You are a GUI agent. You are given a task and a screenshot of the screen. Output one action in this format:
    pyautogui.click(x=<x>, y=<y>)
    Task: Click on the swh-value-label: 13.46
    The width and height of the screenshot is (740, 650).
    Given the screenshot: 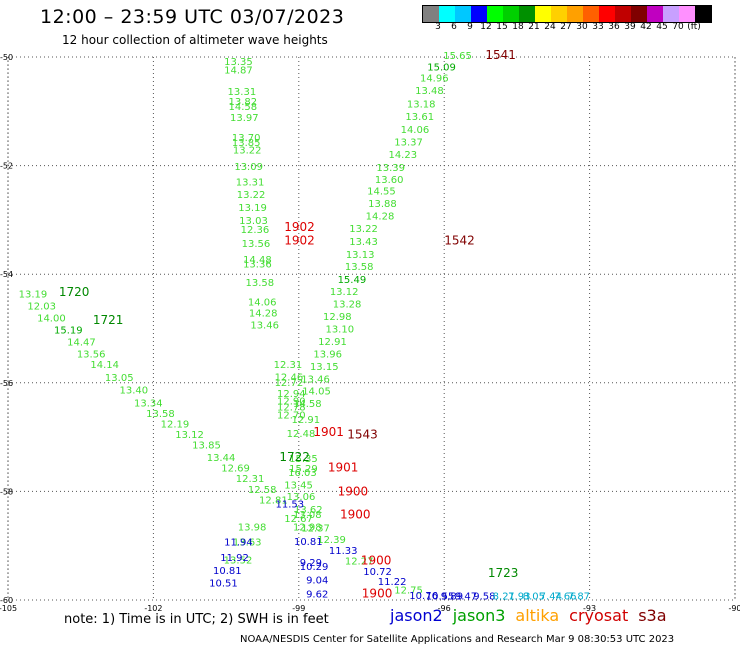 What is the action you would take?
    pyautogui.click(x=264, y=326)
    